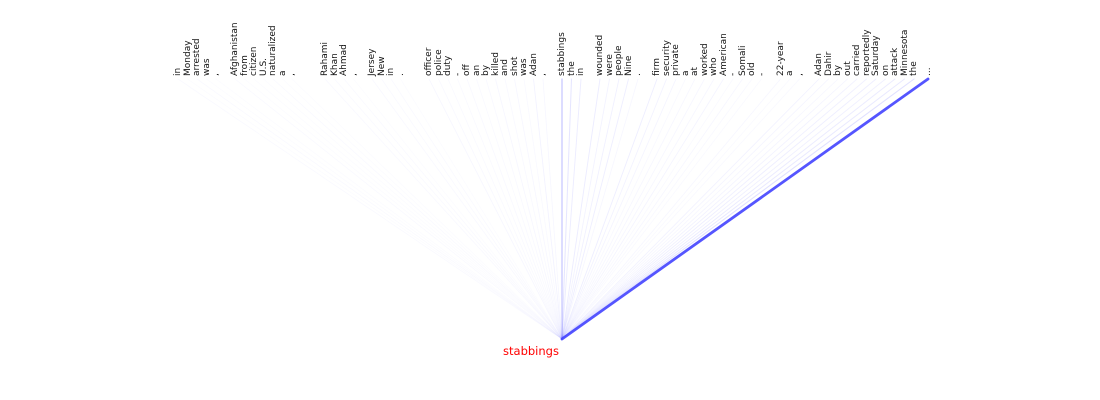  I want to click on context-token: from, so click(244, 65).